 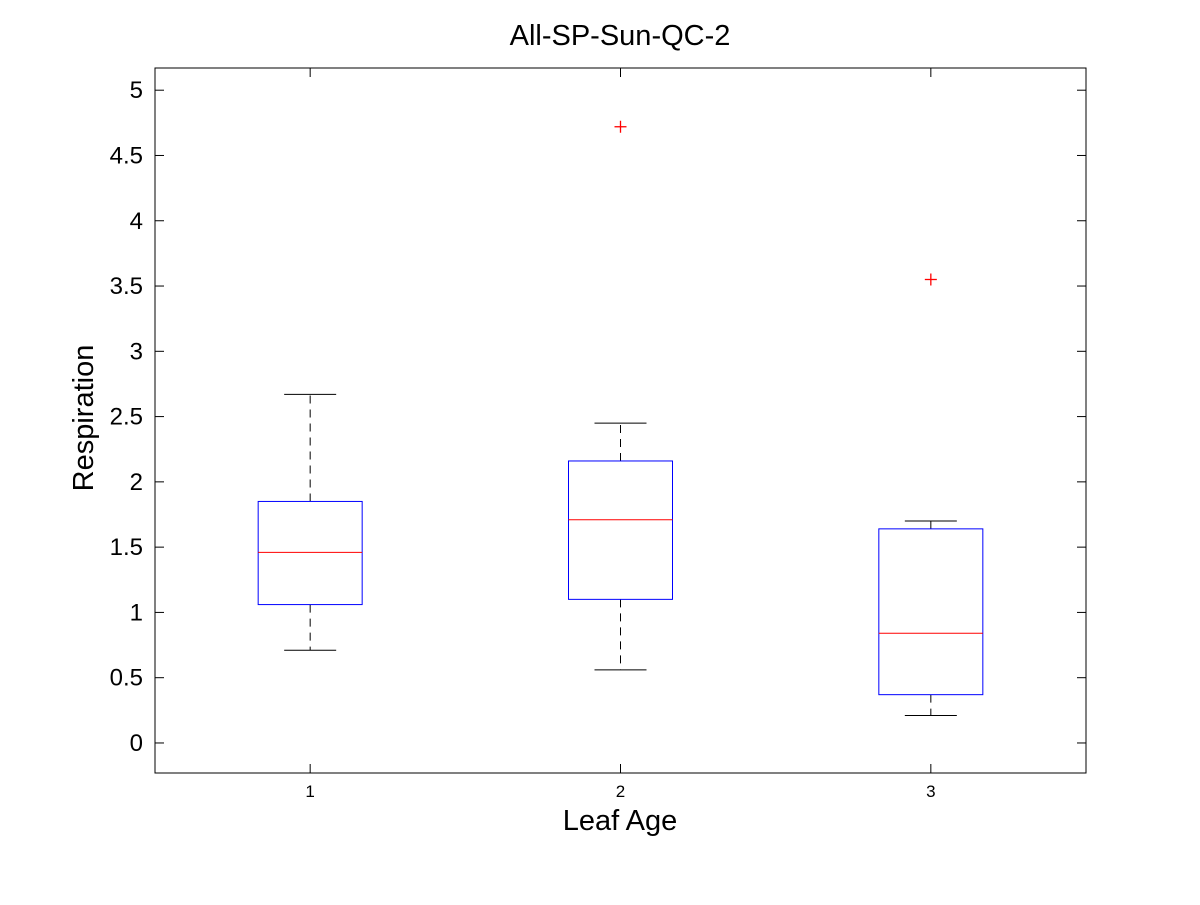 What do you see at coordinates (126, 286) in the screenshot?
I see `y-tick-label: 3.5` at bounding box center [126, 286].